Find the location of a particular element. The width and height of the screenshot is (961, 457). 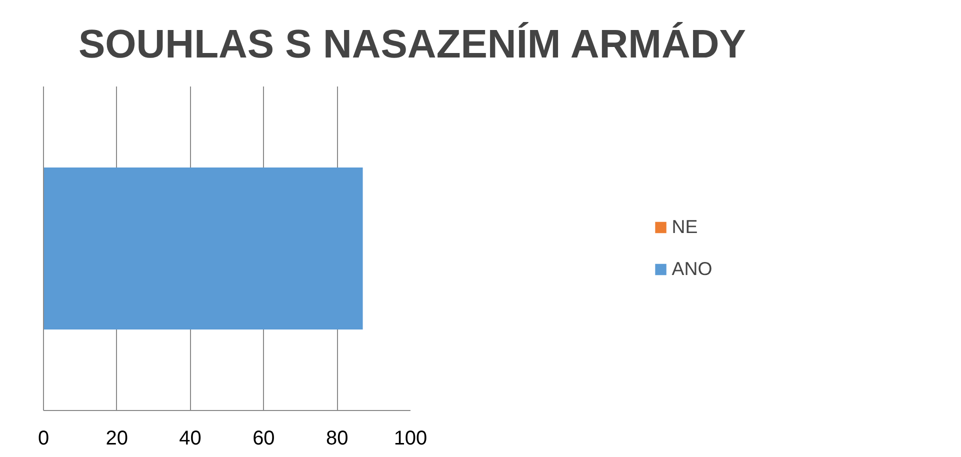

x-tick-label: 100 is located at coordinates (411, 439).